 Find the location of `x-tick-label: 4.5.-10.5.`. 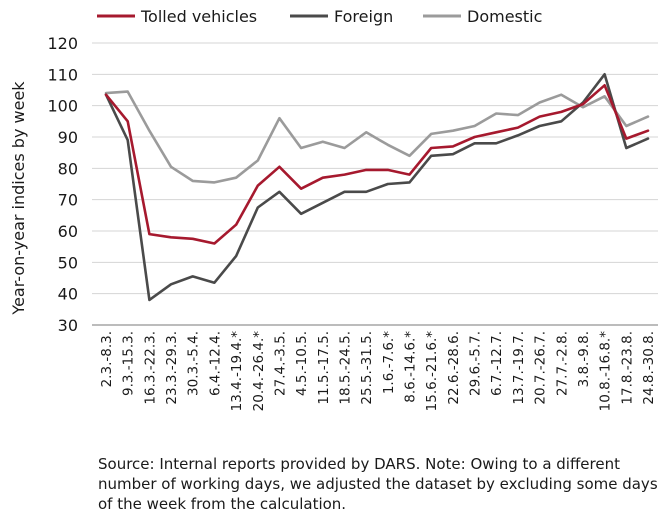

x-tick-label: 4.5.-10.5. is located at coordinates (302, 363).